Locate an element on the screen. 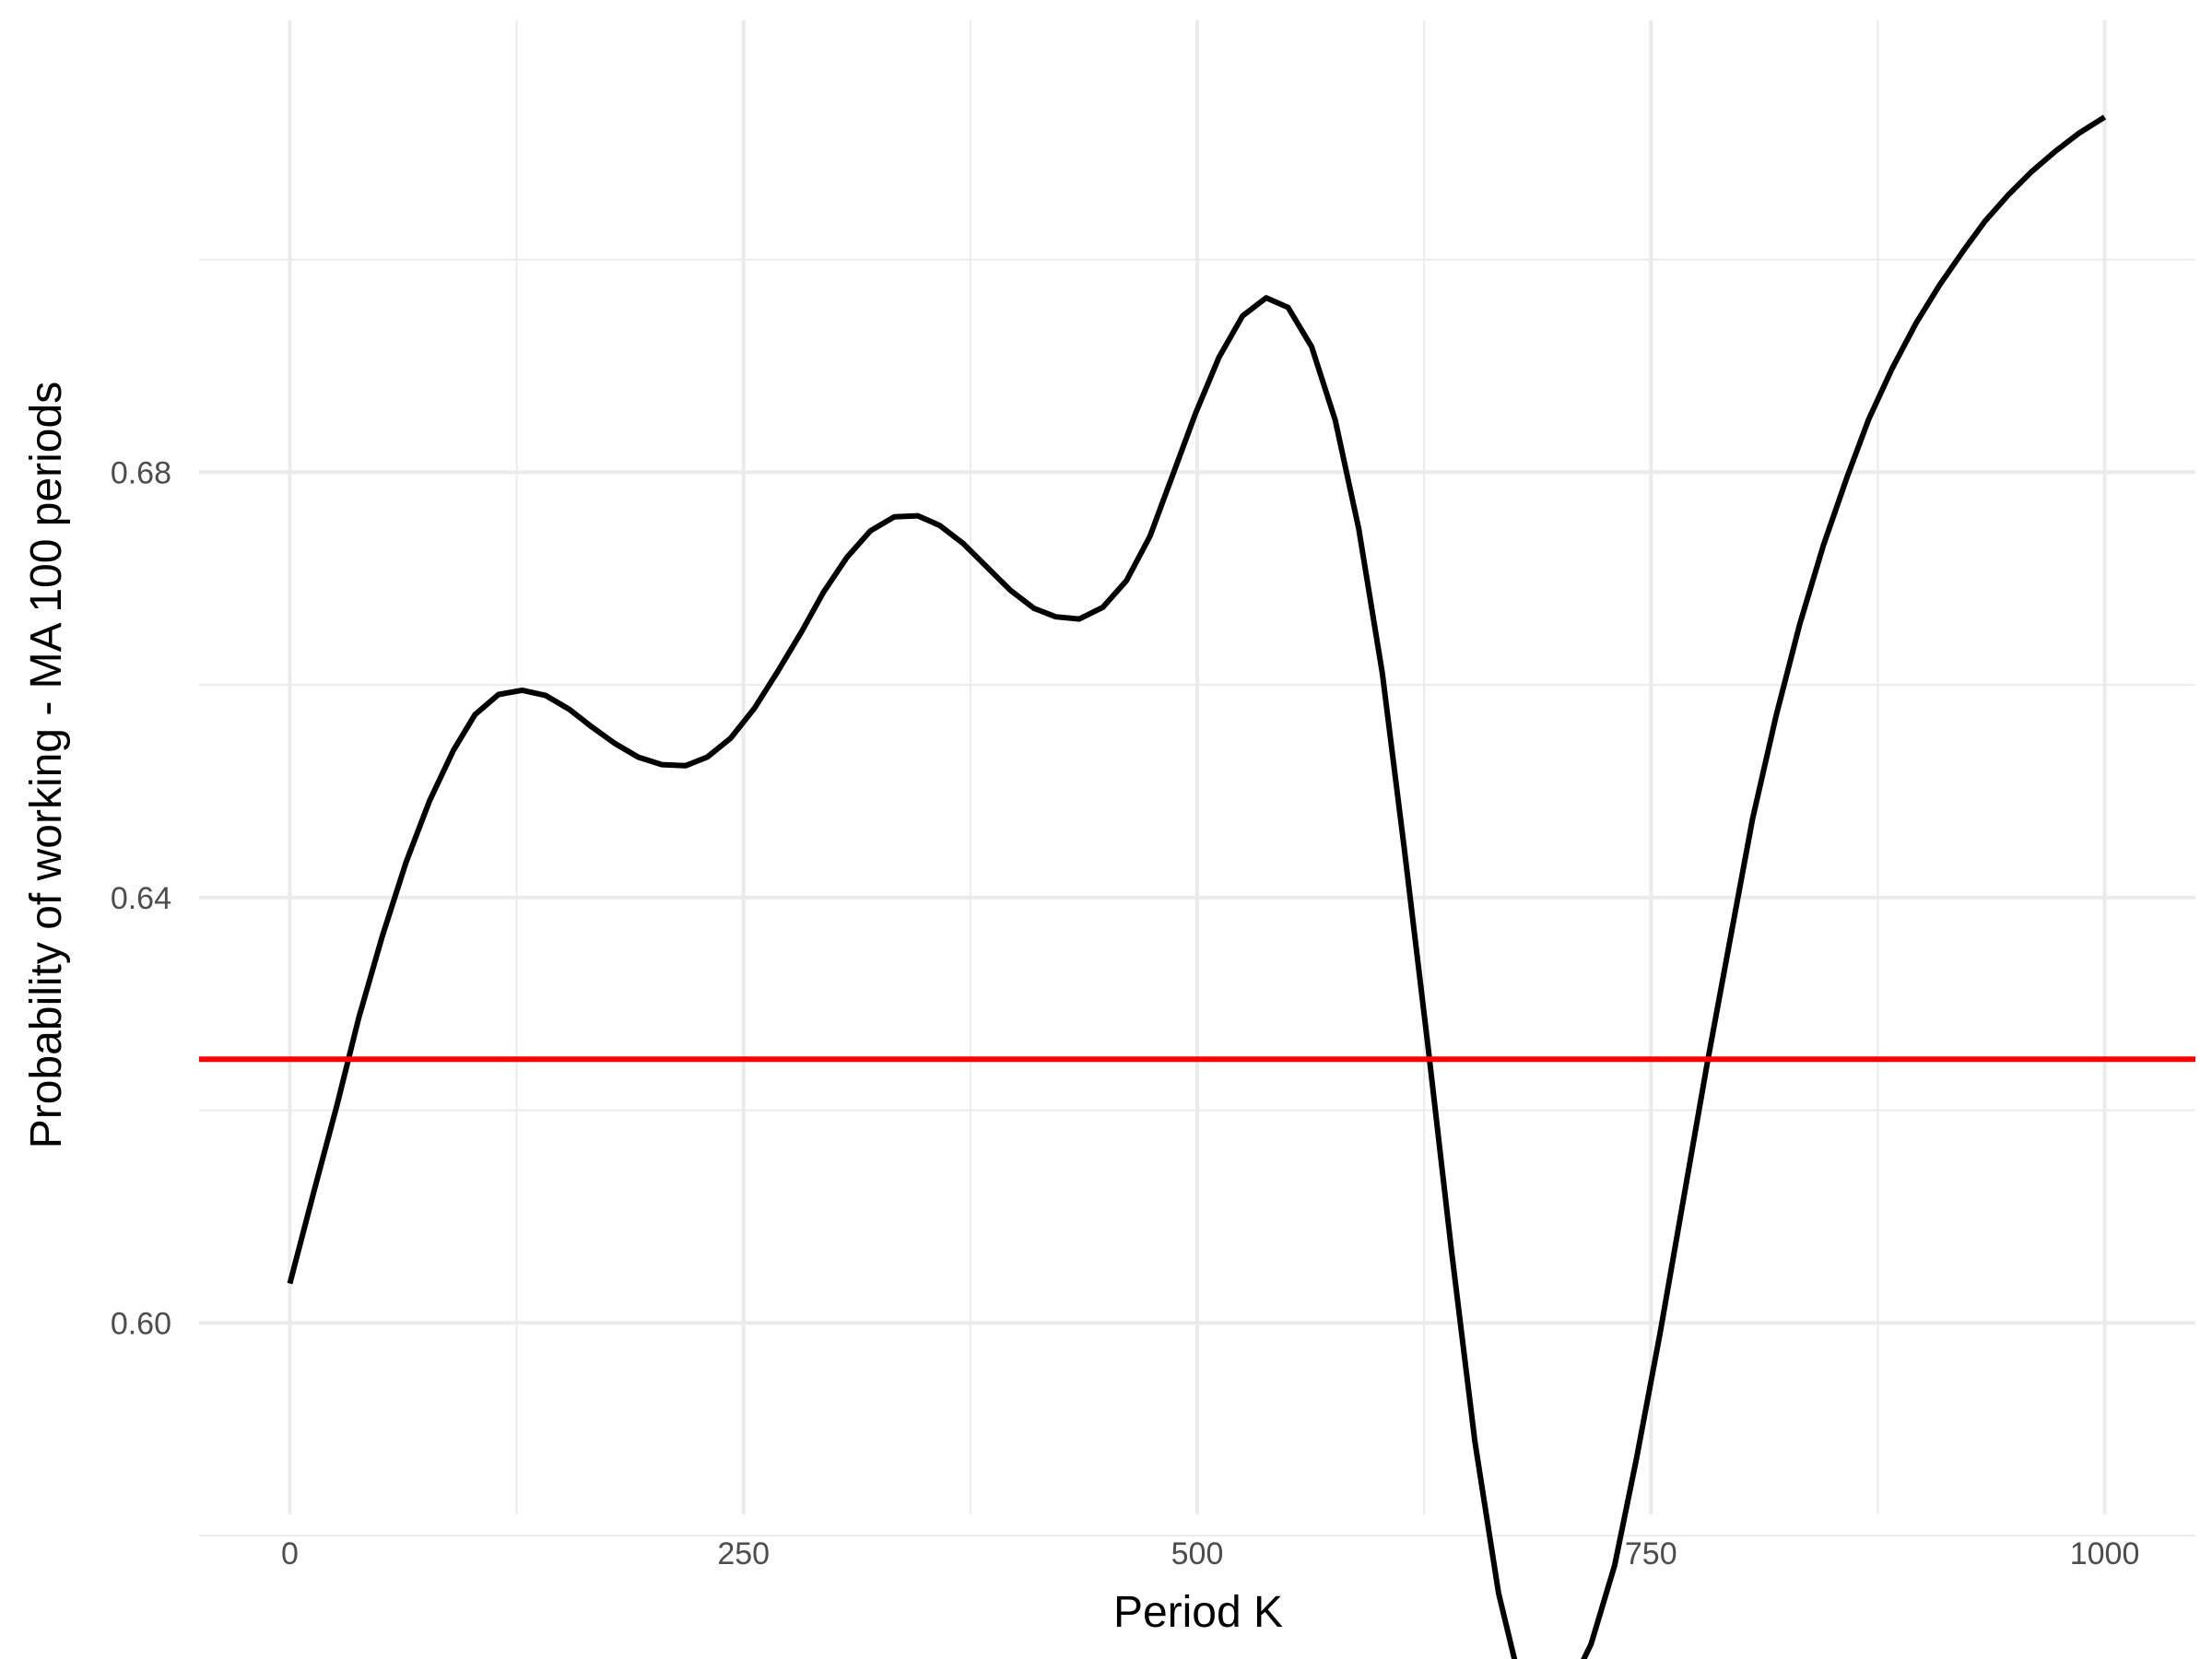 The height and width of the screenshot is (1659, 2212). y-tick-label: 0.68 is located at coordinates (141, 472).